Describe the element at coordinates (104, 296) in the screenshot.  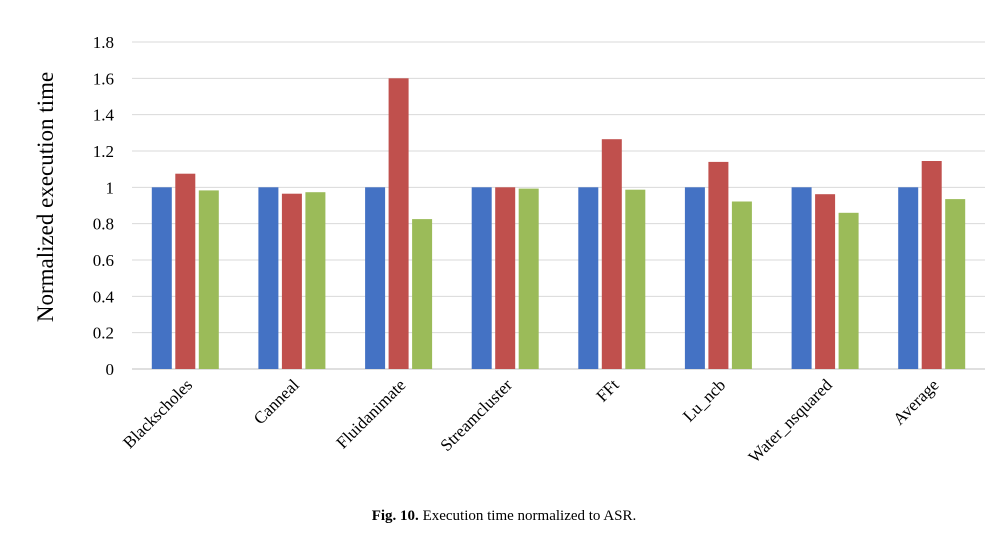
I see `y-tick-label: 0.4` at that location.